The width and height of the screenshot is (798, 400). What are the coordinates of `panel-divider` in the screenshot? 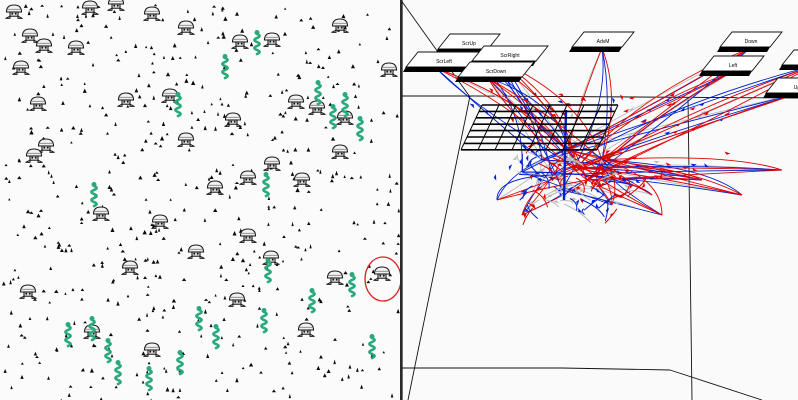 It's located at (401, 200).